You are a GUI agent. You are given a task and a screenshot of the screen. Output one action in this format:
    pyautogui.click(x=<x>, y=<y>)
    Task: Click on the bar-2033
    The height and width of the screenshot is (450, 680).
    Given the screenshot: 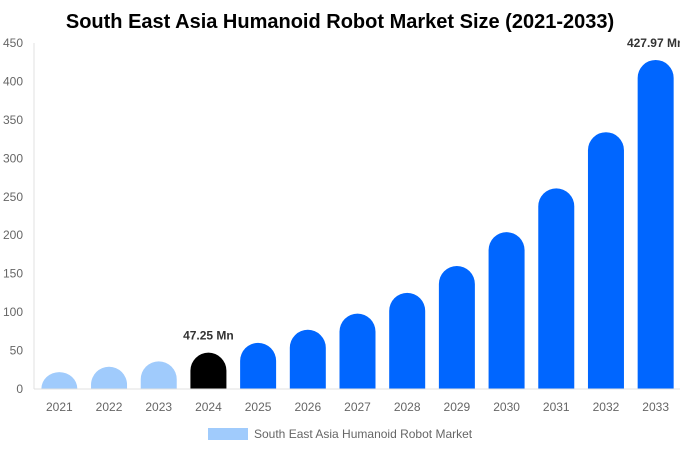 What is the action you would take?
    pyautogui.click(x=655, y=224)
    